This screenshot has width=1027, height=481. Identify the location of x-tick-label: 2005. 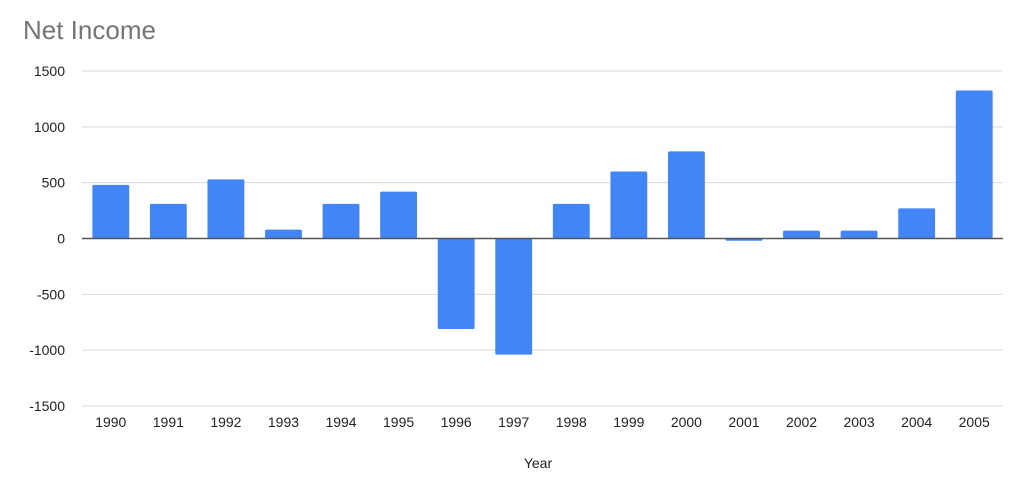
(974, 422).